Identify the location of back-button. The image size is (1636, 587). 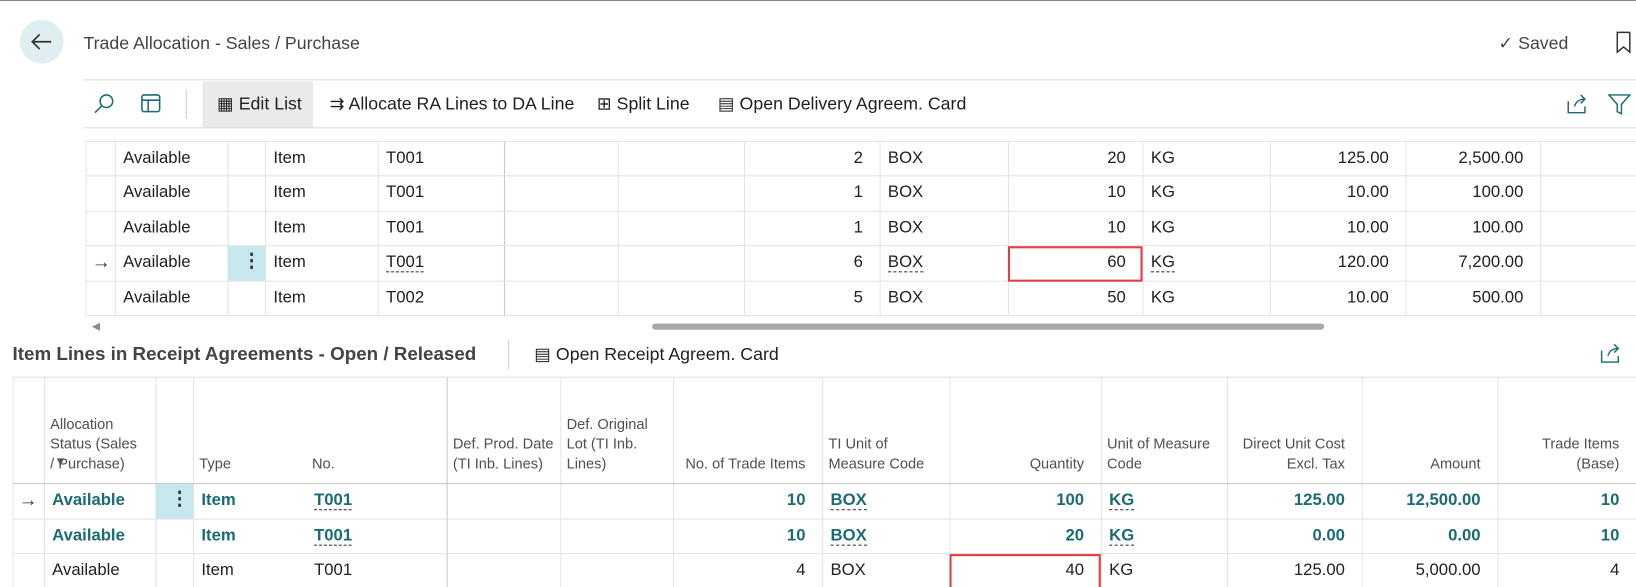
(42, 42).